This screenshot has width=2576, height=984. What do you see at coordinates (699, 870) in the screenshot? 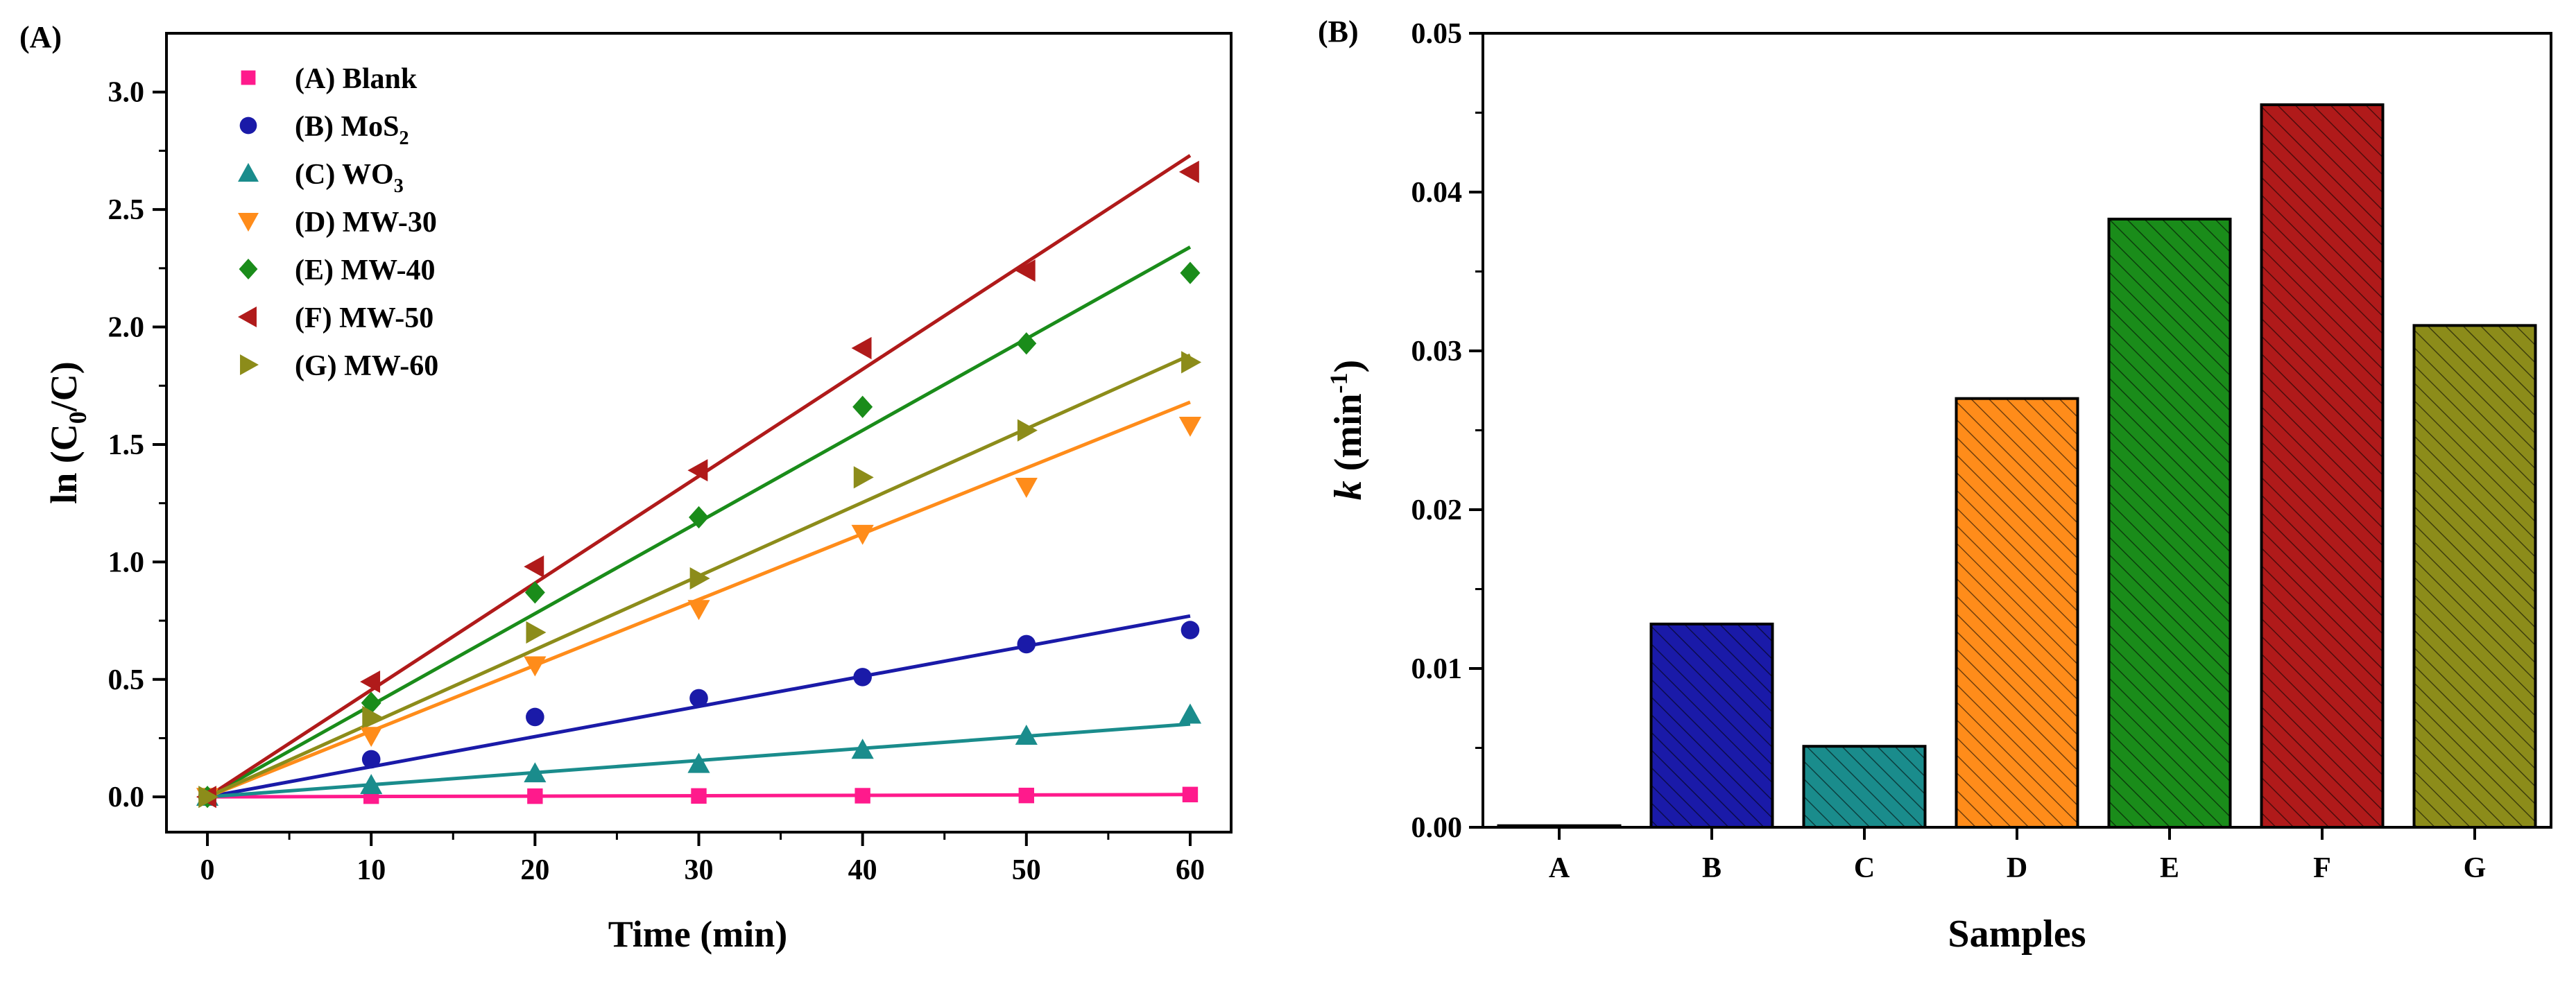
I see `x-tick-label: 30` at bounding box center [699, 870].